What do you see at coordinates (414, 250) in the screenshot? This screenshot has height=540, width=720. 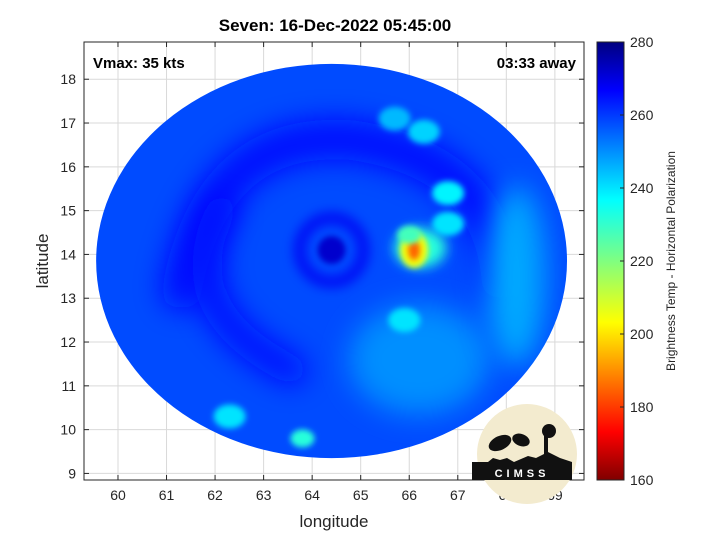 I see `convection-core` at bounding box center [414, 250].